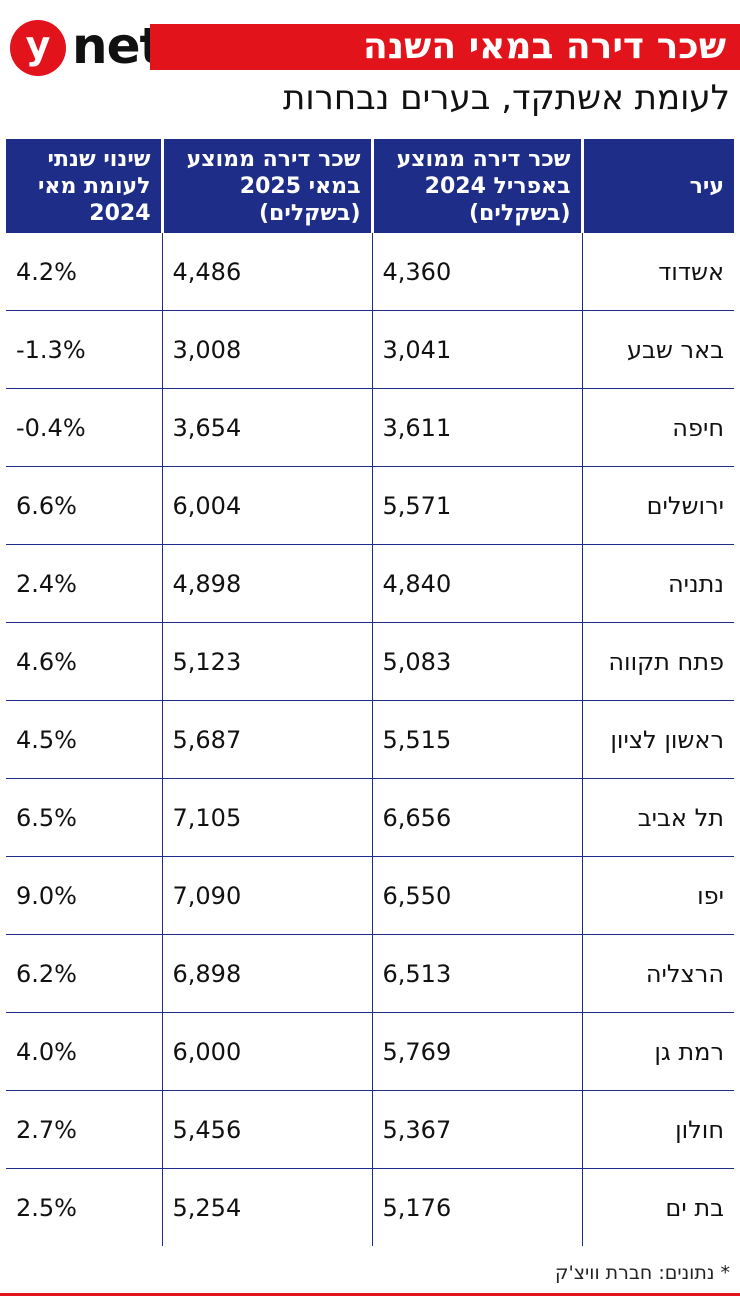  I want to click on table-row: רמת גן 5,769 6,000 4.0%, so click(370, 1051).